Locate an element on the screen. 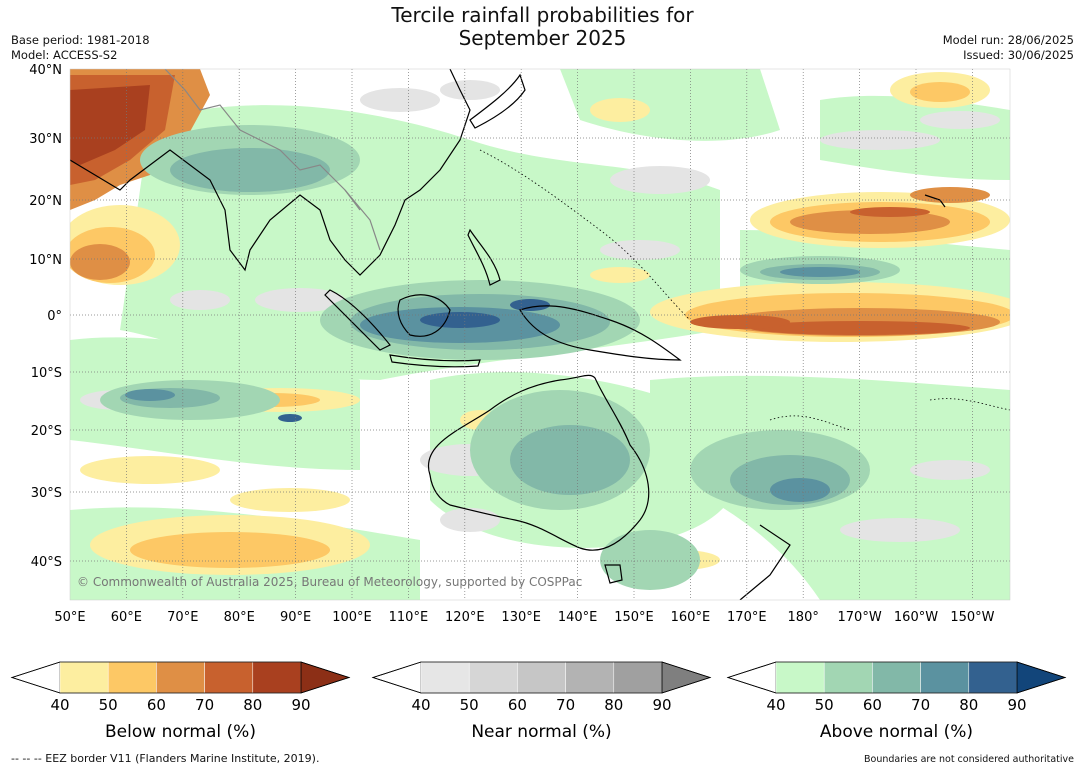  japan-coastline is located at coordinates (497, 101).